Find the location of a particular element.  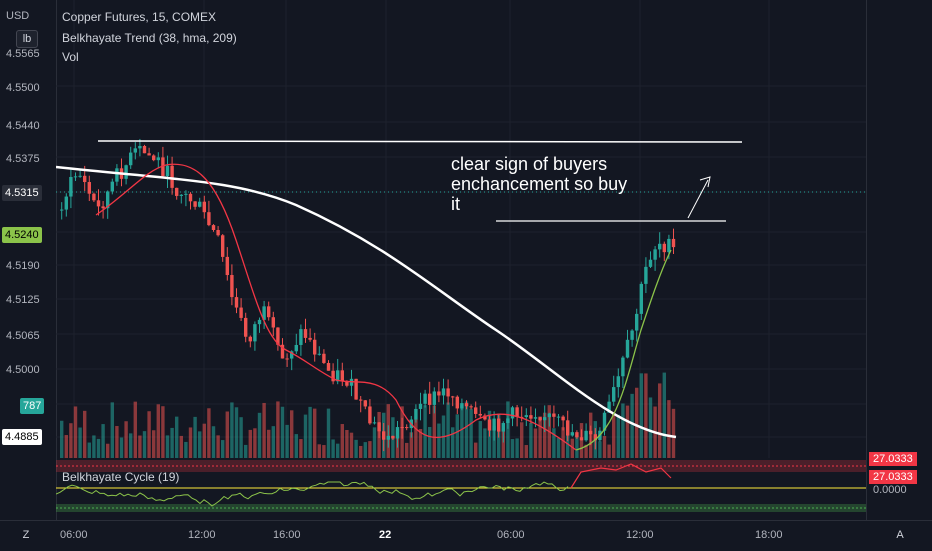

z-button: Z is located at coordinates (26, 535).